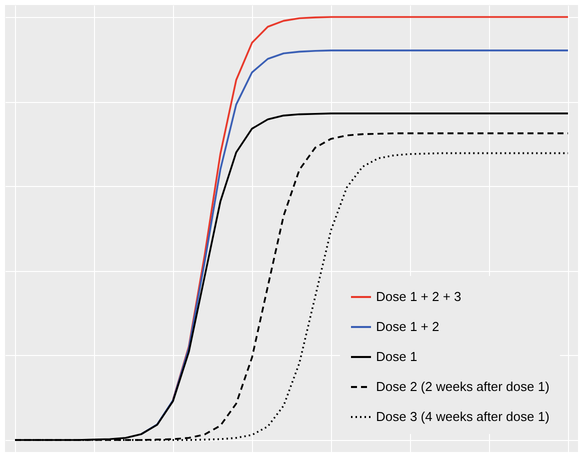 This screenshot has width=583, height=457. Describe the element at coordinates (408, 326) in the screenshot. I see `legend-label: Dose 1 + 2` at that location.